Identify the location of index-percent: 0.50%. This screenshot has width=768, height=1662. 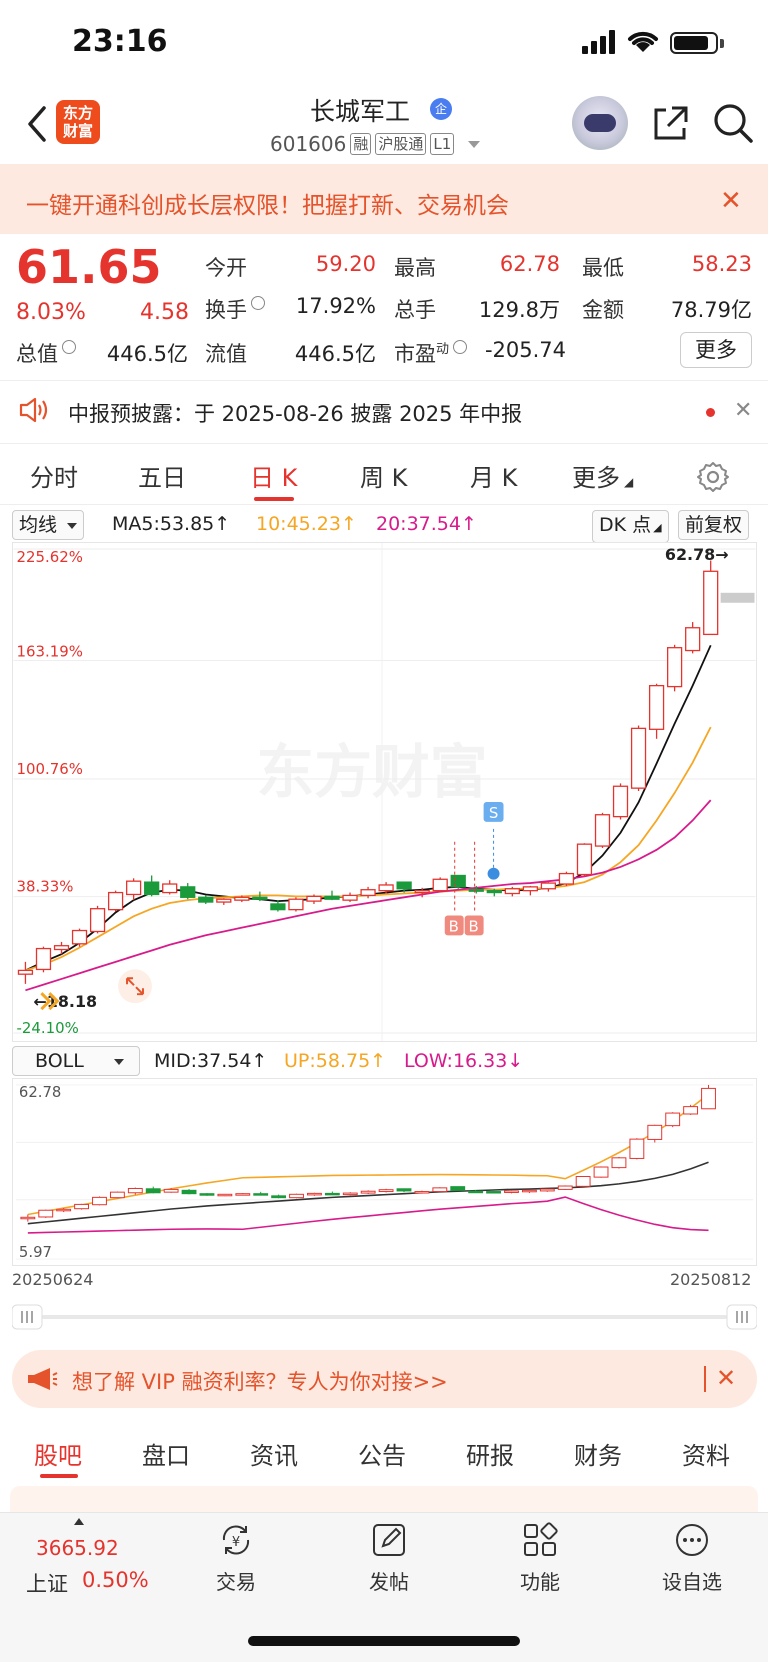
(115, 1580).